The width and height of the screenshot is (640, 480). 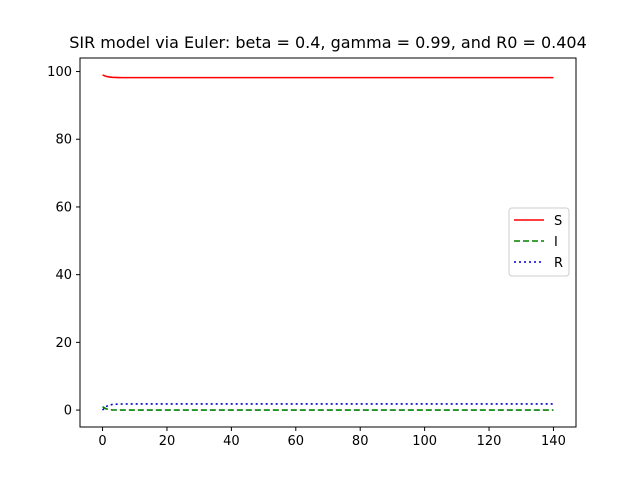 What do you see at coordinates (360, 441) in the screenshot?
I see `x-tick-label: 80` at bounding box center [360, 441].